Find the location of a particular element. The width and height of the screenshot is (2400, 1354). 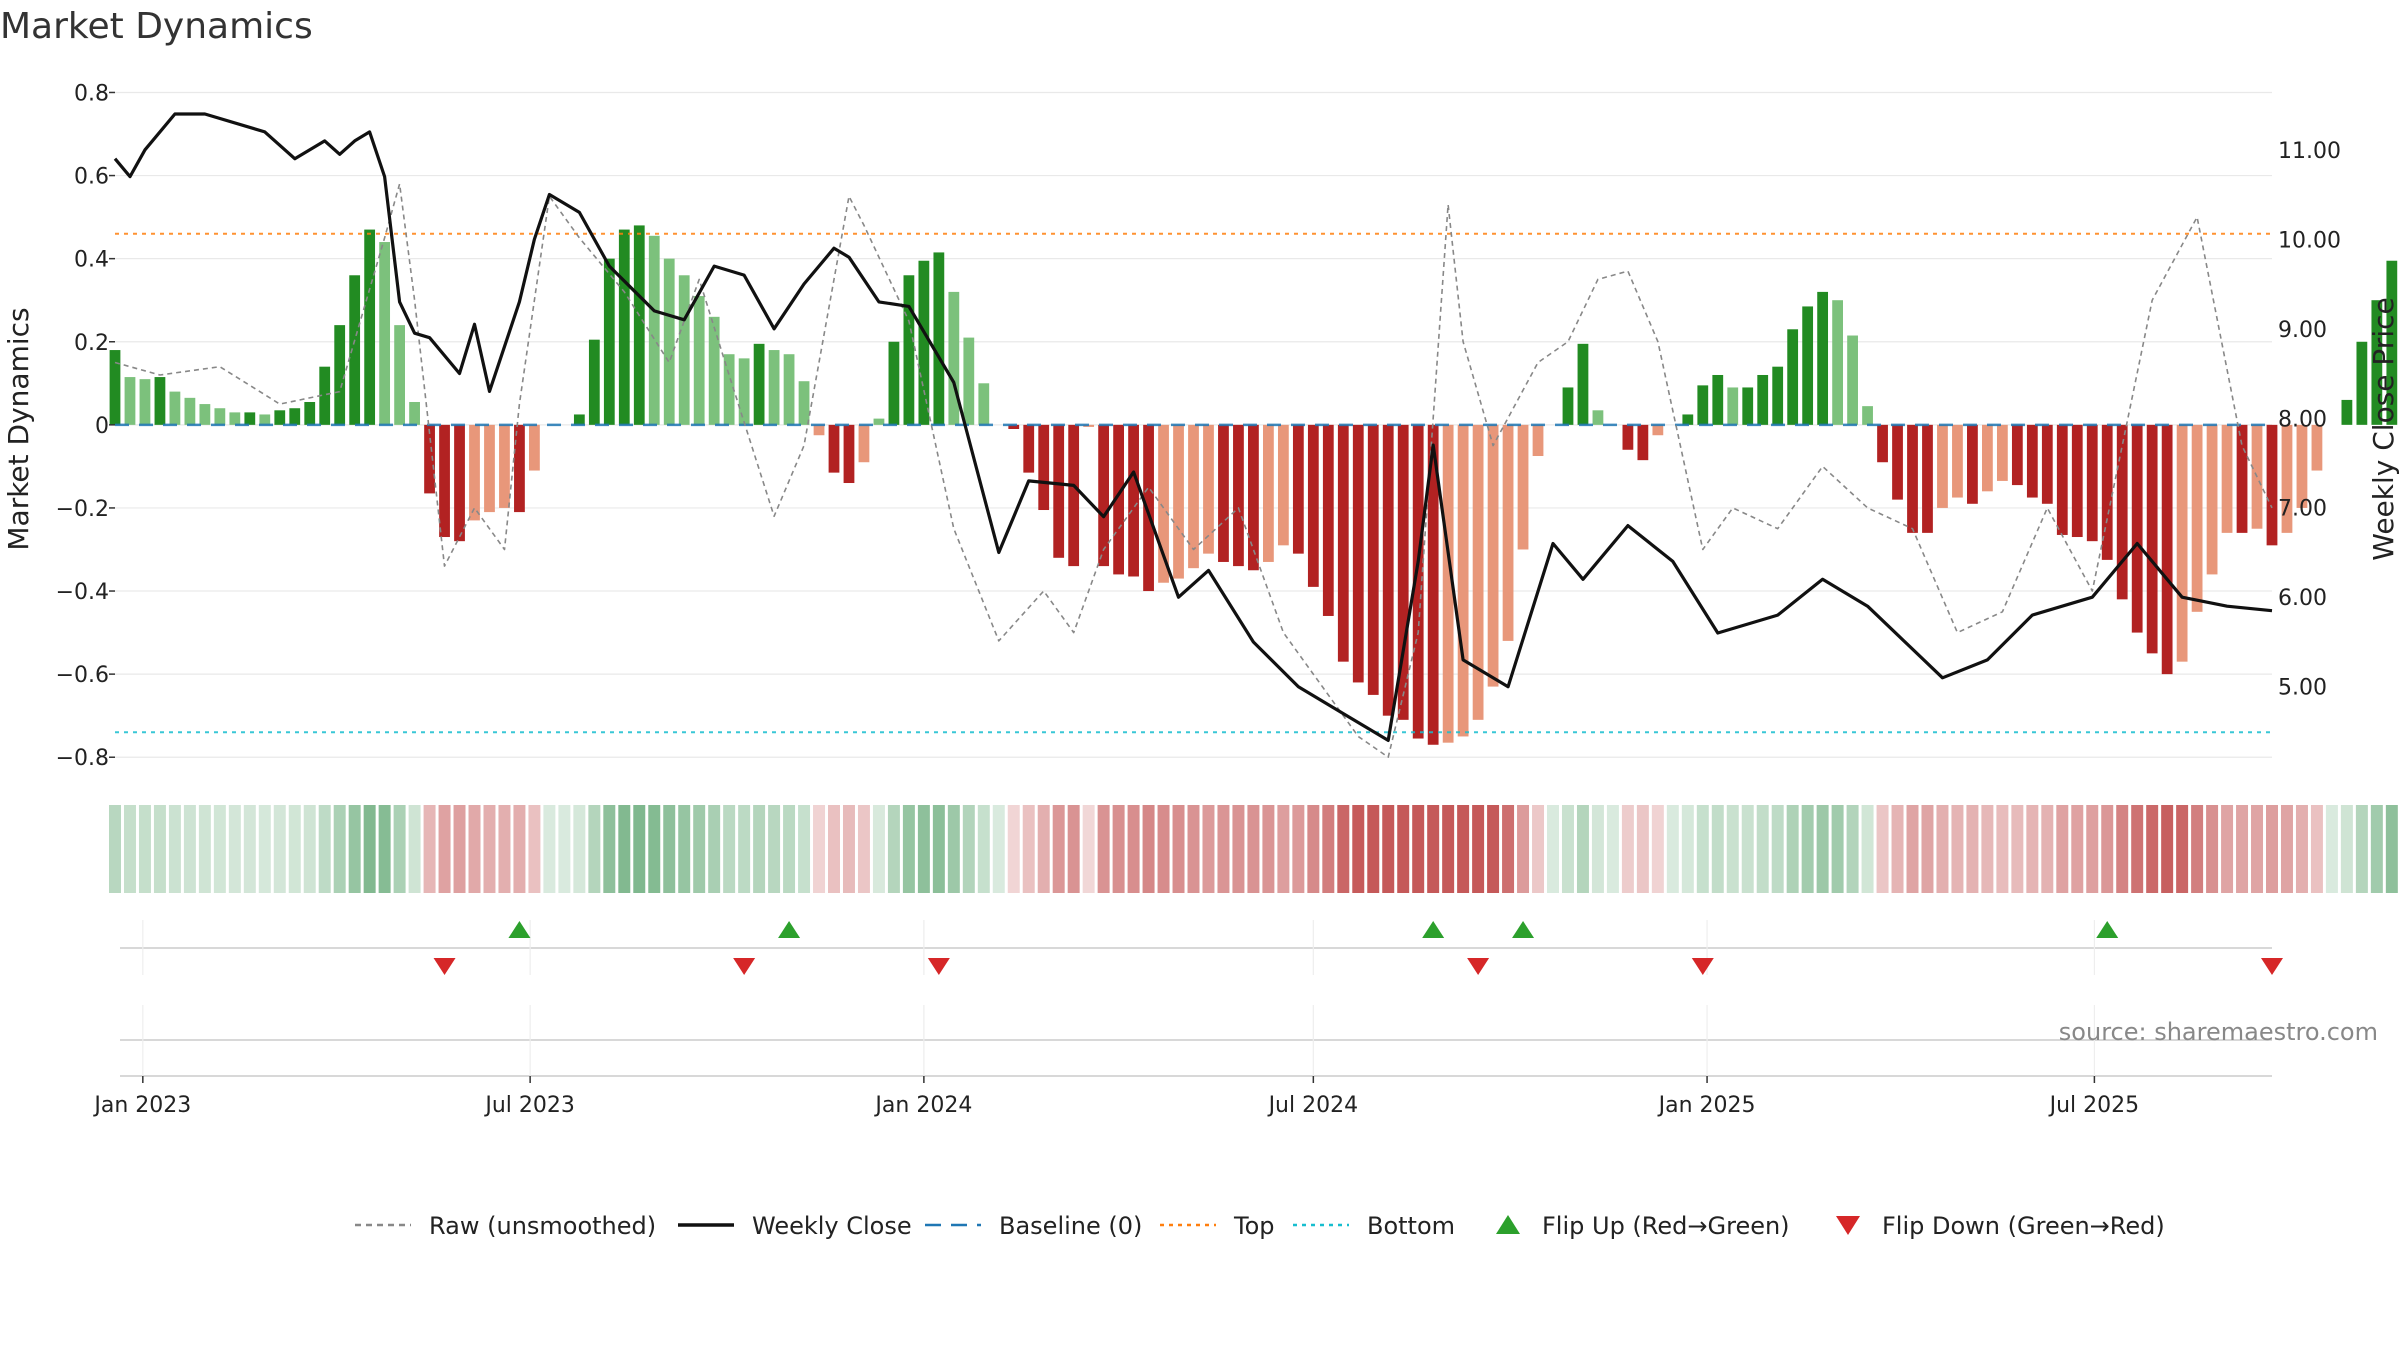

x-tick-label: Jan 2023 is located at coordinates (141, 1105).